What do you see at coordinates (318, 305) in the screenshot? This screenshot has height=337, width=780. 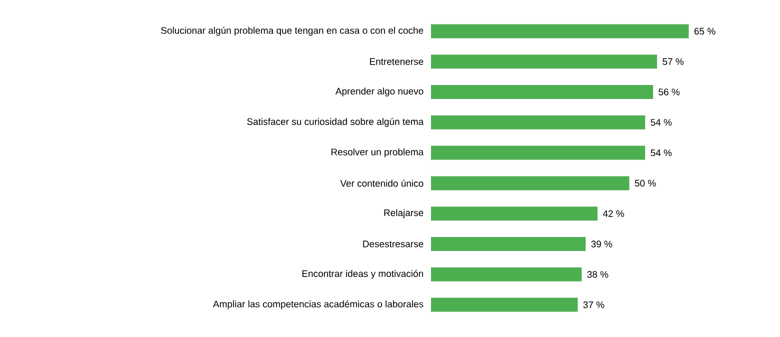 I see `y-tick-label: Ampliar las competencias académicas o laborales` at bounding box center [318, 305].